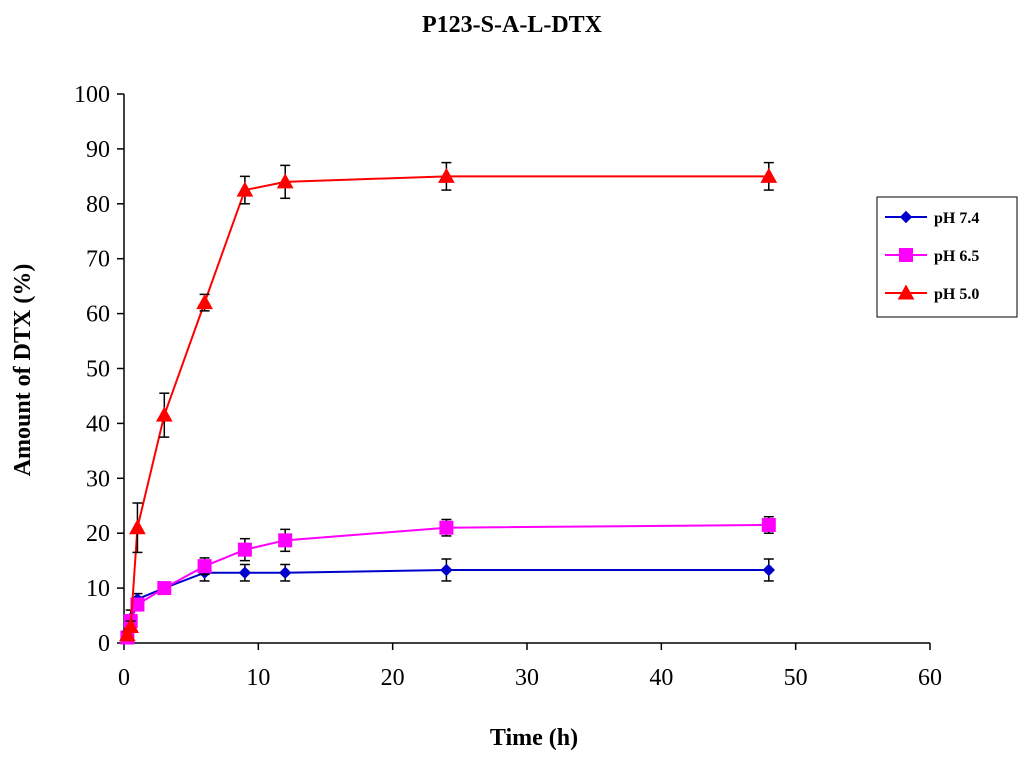 The height and width of the screenshot is (763, 1024). Describe the element at coordinates (796, 678) in the screenshot. I see `x-tick-label: 50` at that location.